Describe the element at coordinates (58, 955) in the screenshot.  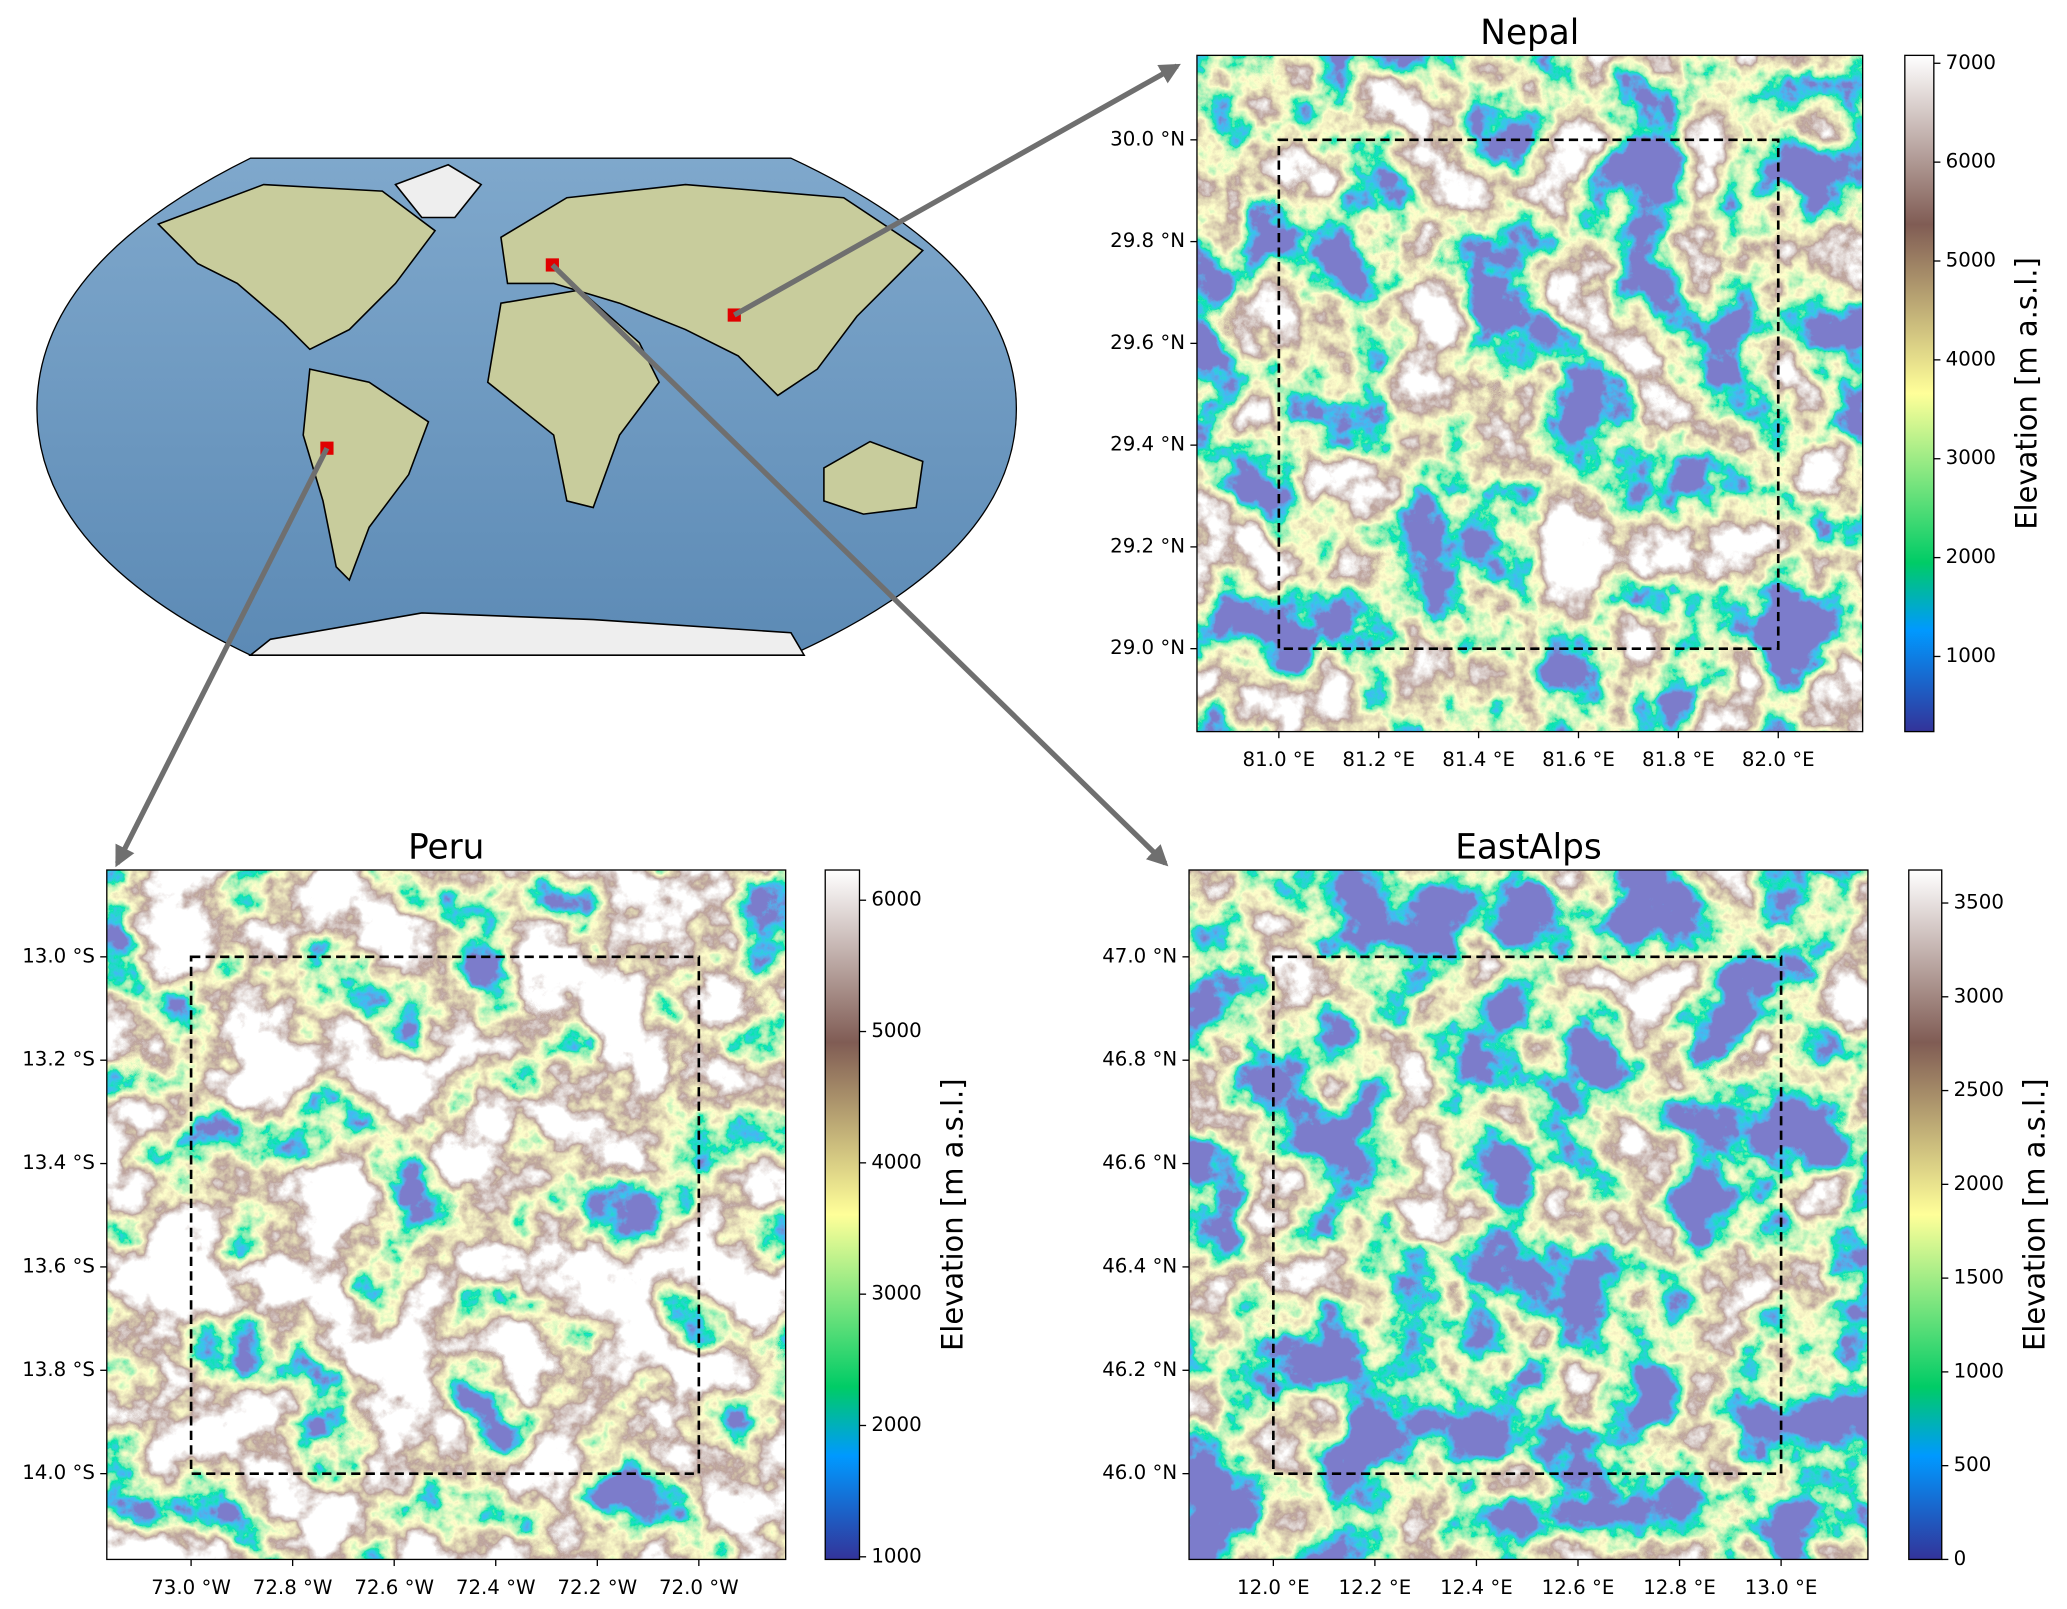
I see `y-tick-label: 13.0 °S` at that location.